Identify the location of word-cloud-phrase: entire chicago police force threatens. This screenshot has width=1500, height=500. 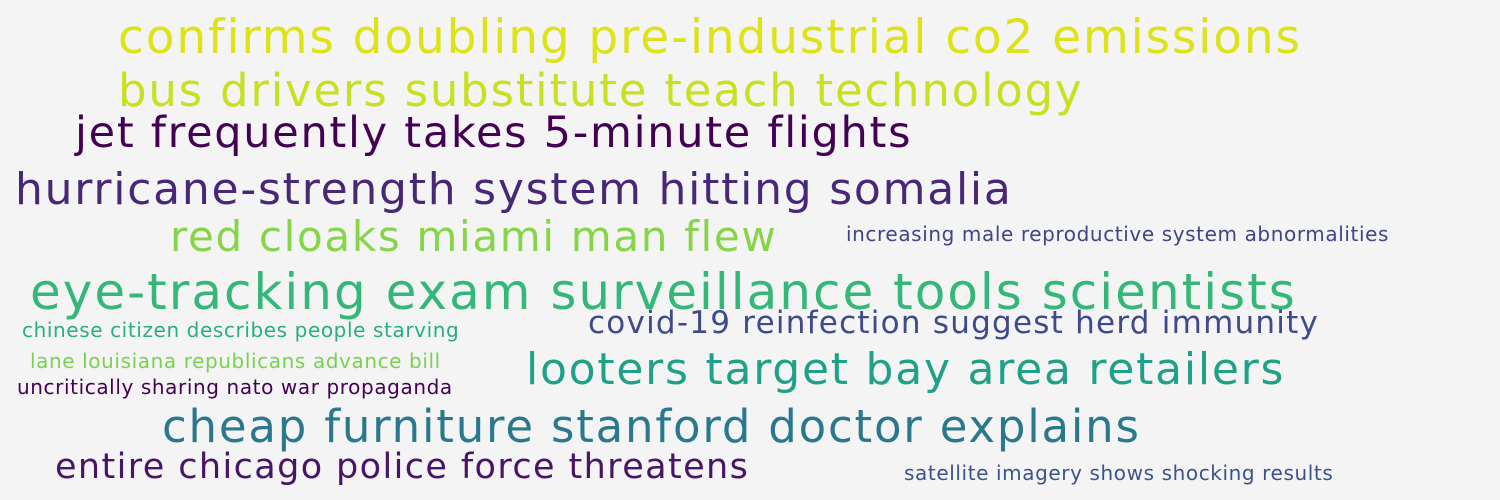
(402, 467).